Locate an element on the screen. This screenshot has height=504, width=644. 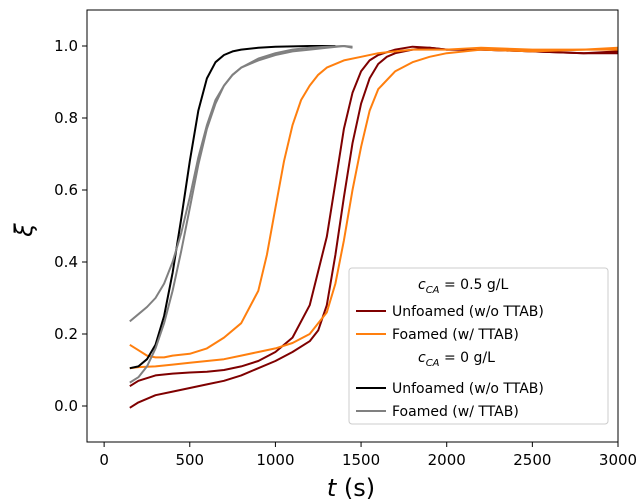
x-tick-label: 0 is located at coordinates (104, 460).